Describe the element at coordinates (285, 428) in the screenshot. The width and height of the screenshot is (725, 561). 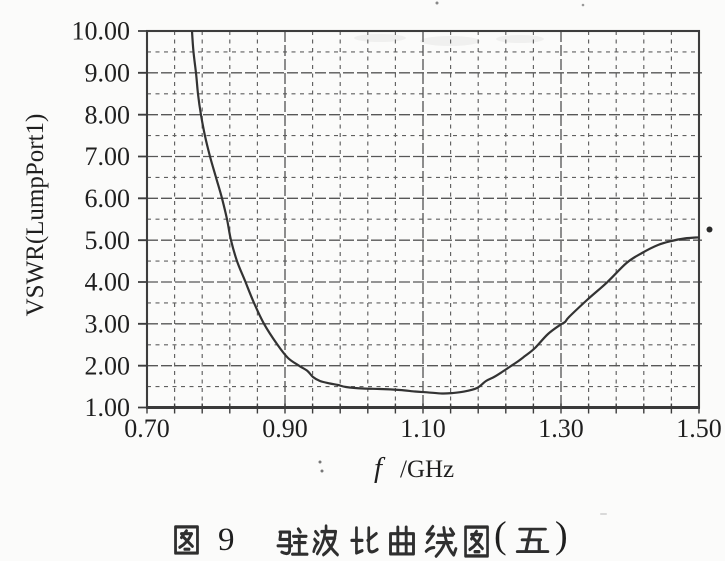
I see `svg-text: 0.90` at that location.